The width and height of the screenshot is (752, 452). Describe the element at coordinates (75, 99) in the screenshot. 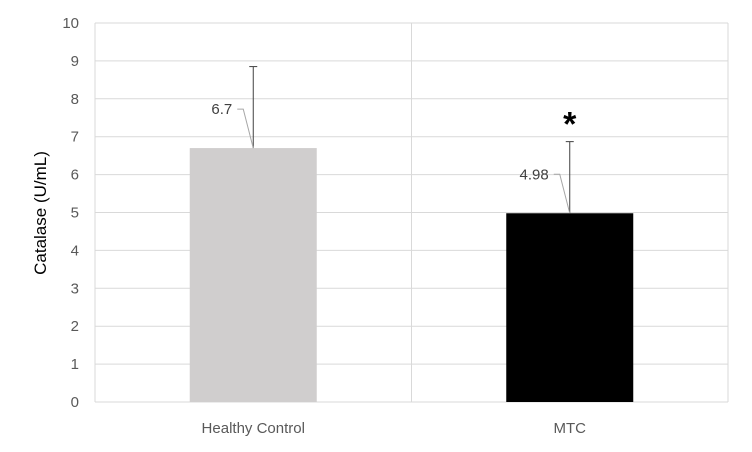

I see `y-tick-label: 8` at that location.